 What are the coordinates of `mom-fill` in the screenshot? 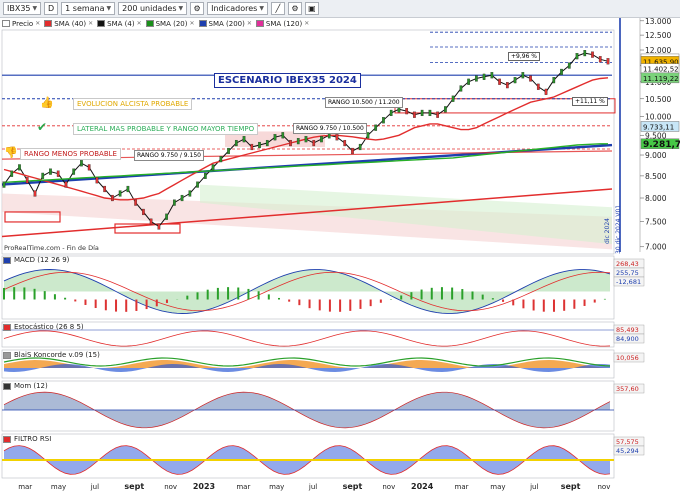 It's located at (307, 410).